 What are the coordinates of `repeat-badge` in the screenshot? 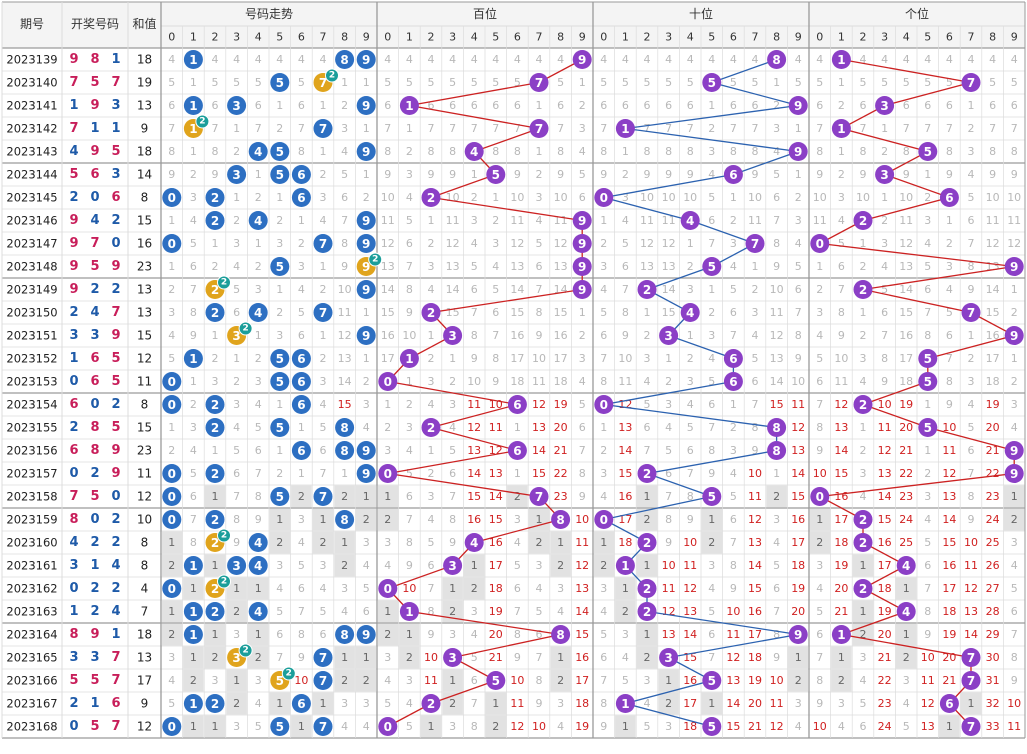 It's located at (375, 259).